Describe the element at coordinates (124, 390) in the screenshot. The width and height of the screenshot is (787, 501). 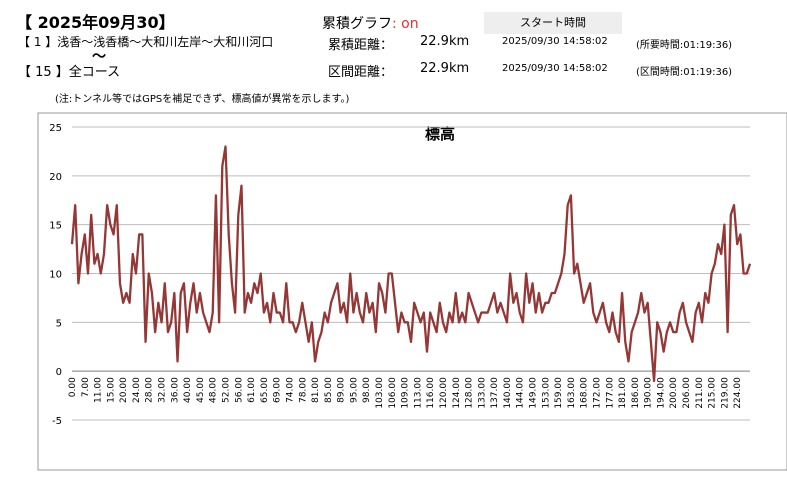
I see `x-tick-label: 20.00` at that location.